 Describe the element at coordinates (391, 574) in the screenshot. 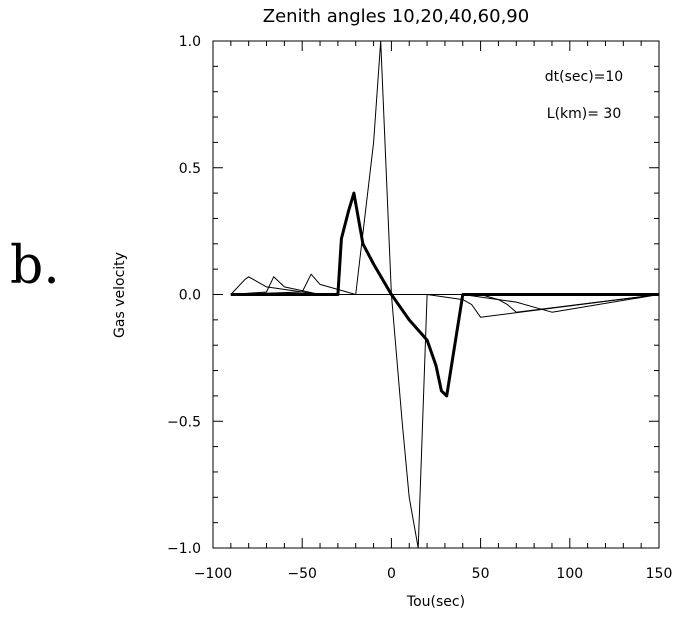

I see `x-tick-label: 0` at that location.